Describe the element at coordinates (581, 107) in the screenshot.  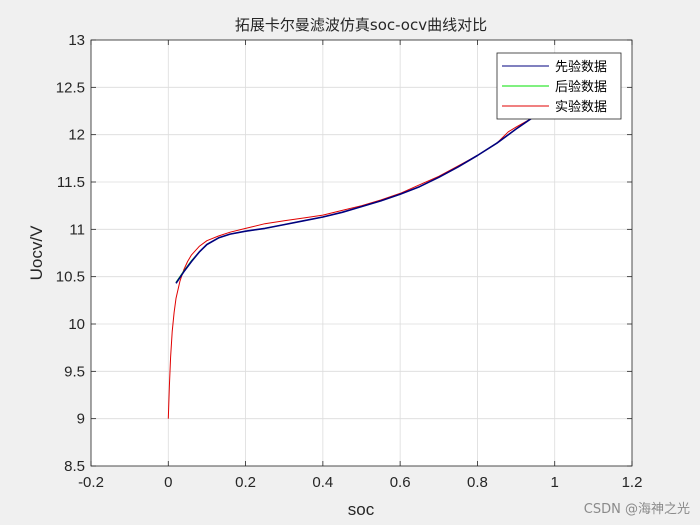
I see `legend-label-2: 实验数据` at that location.